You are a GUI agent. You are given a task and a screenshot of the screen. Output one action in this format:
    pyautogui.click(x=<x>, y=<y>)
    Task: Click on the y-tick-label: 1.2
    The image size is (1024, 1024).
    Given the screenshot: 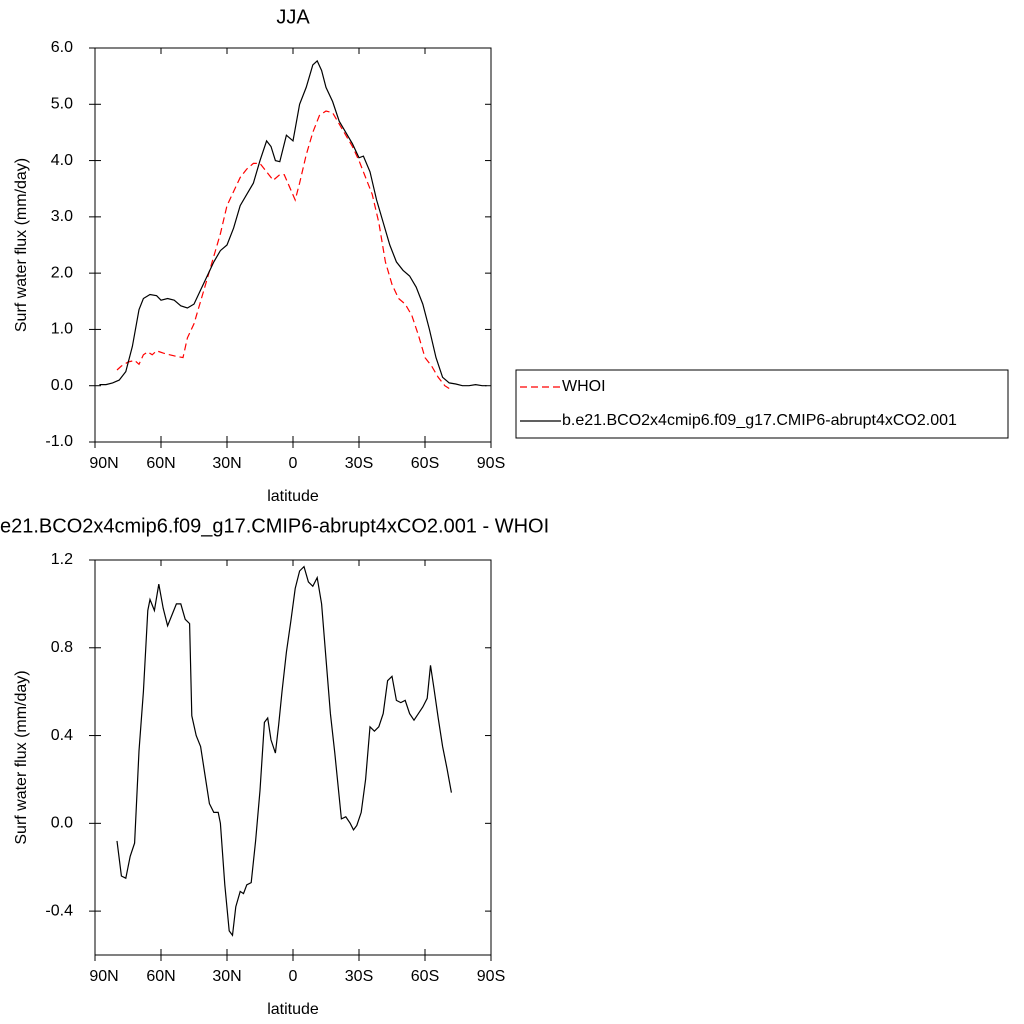 What is the action you would take?
    pyautogui.click(x=62, y=559)
    